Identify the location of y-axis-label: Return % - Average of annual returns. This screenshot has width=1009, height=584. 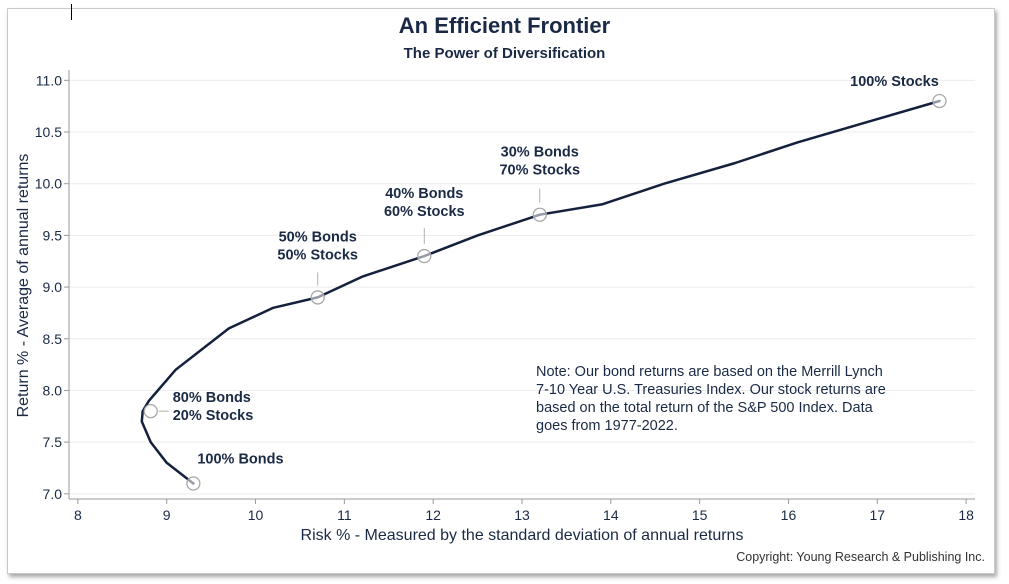
(23, 286).